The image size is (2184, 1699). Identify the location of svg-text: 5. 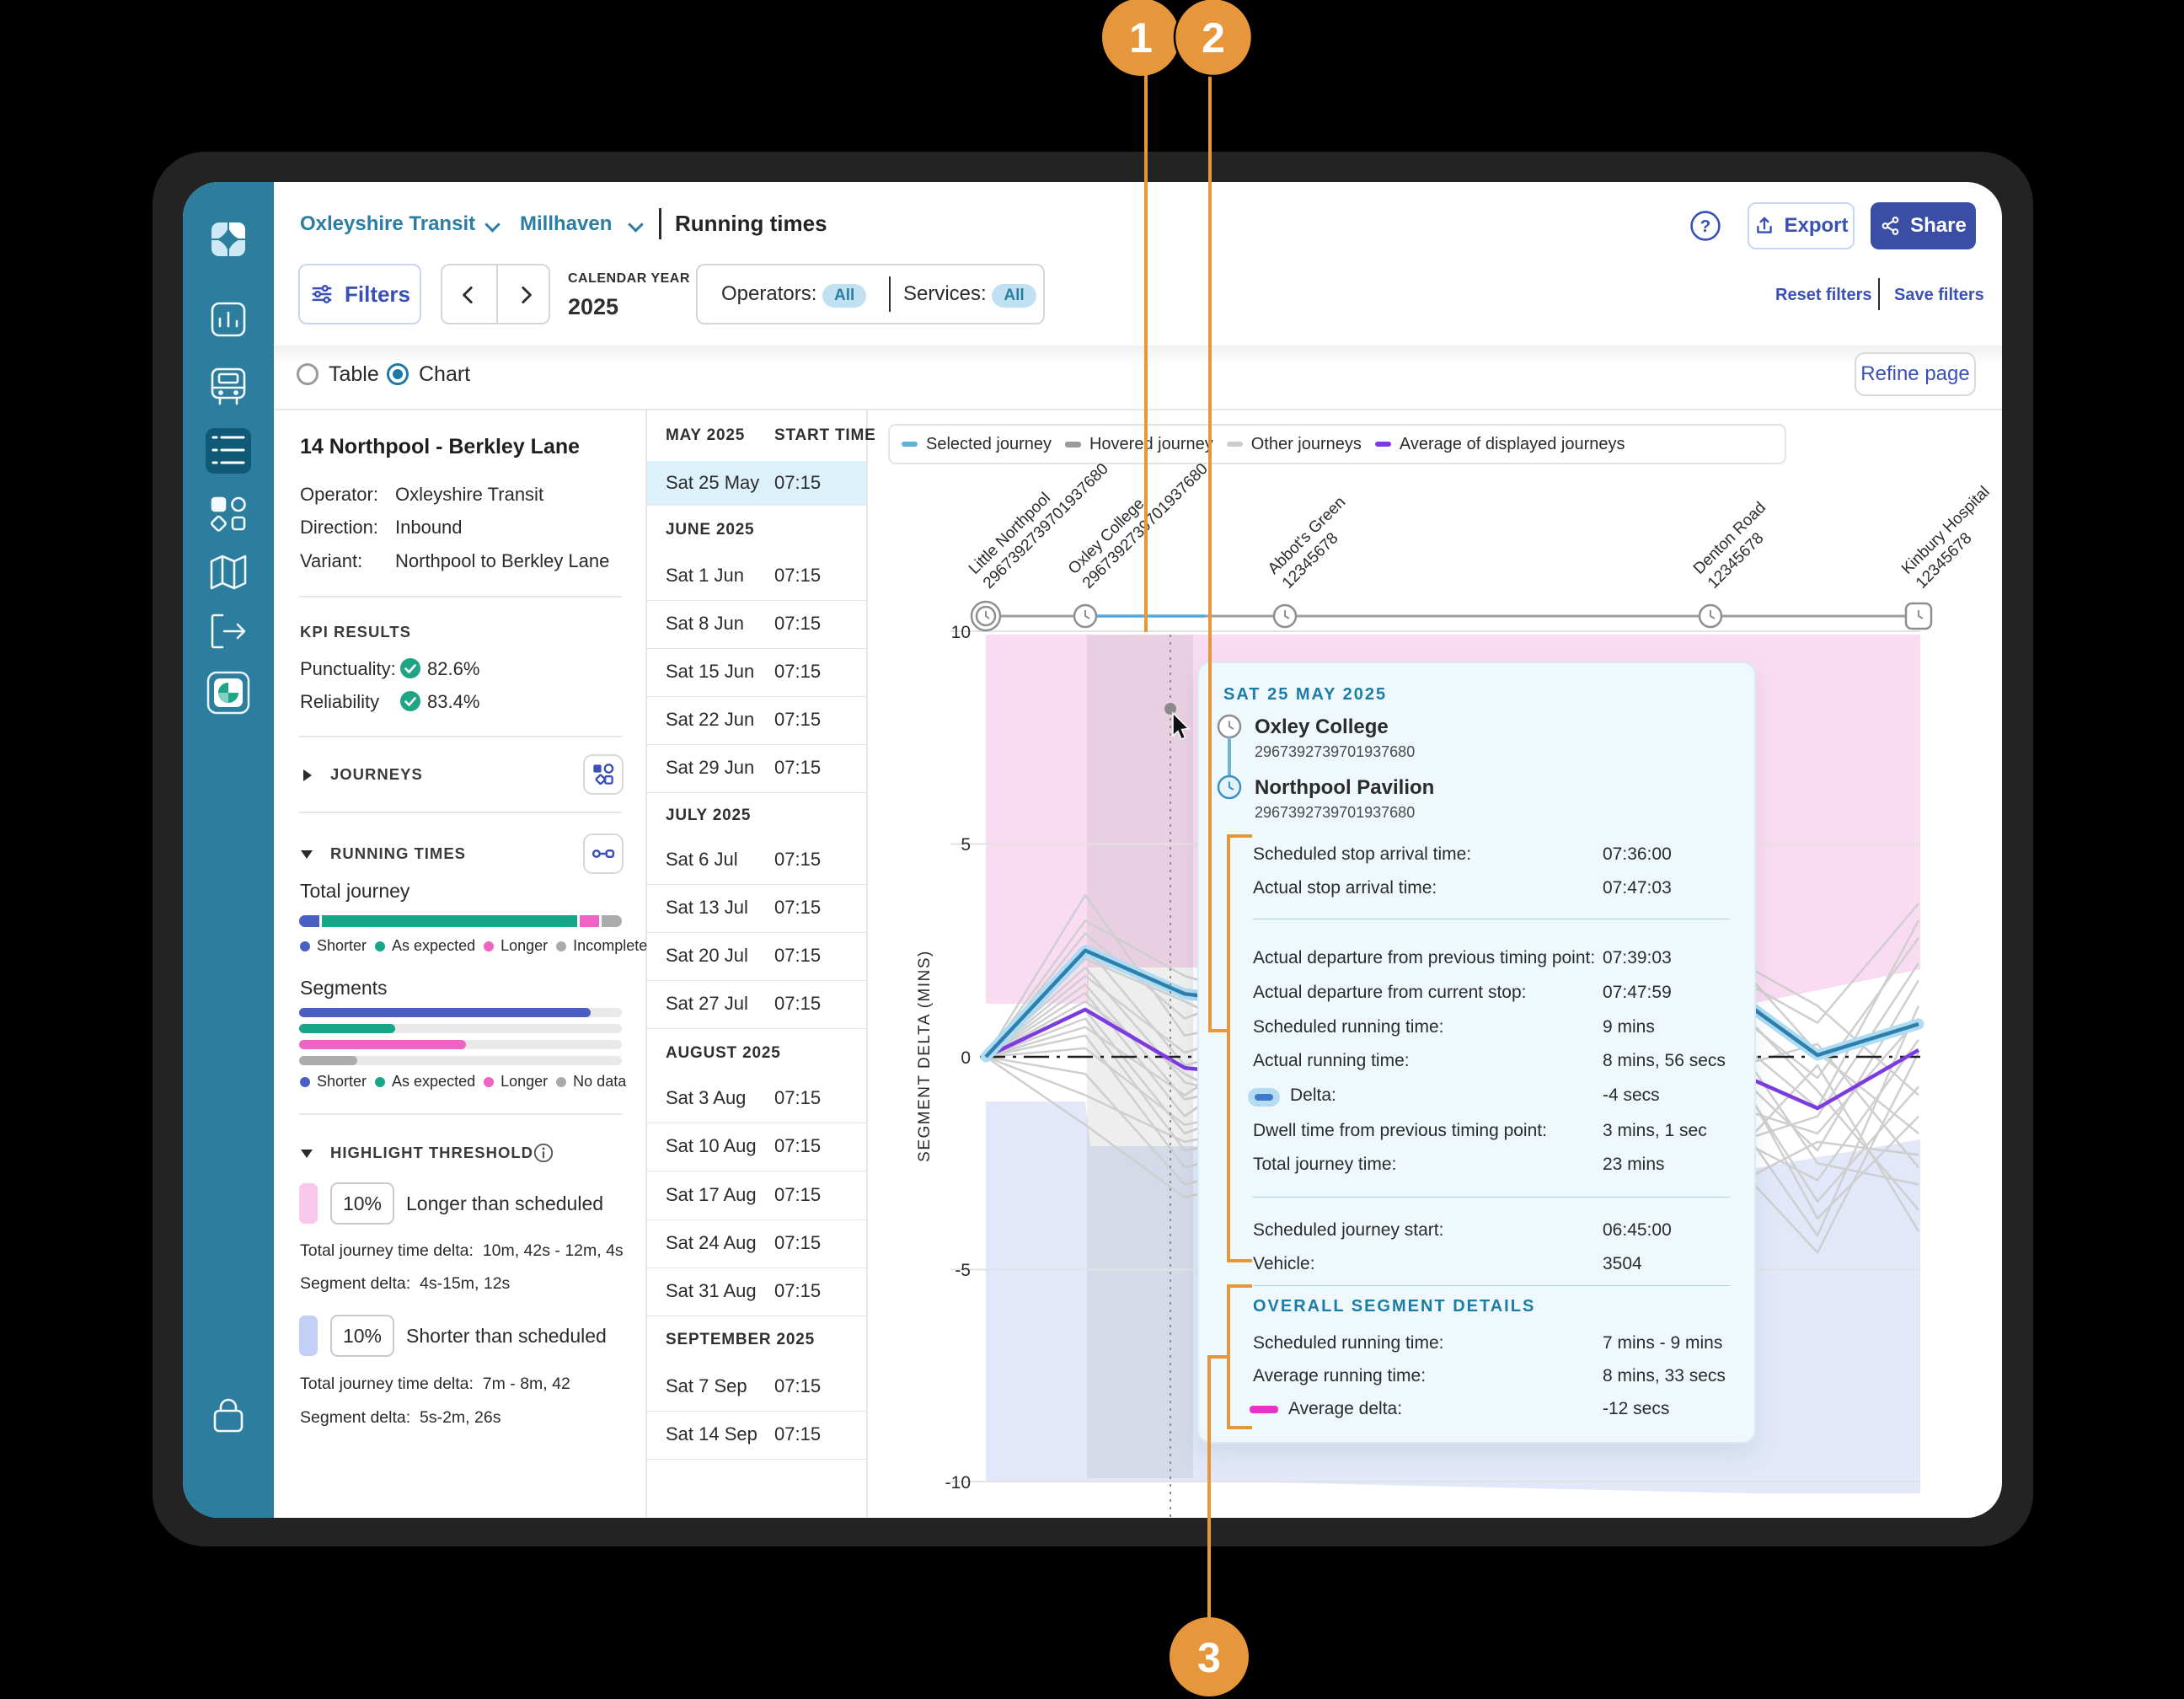
(966, 845).